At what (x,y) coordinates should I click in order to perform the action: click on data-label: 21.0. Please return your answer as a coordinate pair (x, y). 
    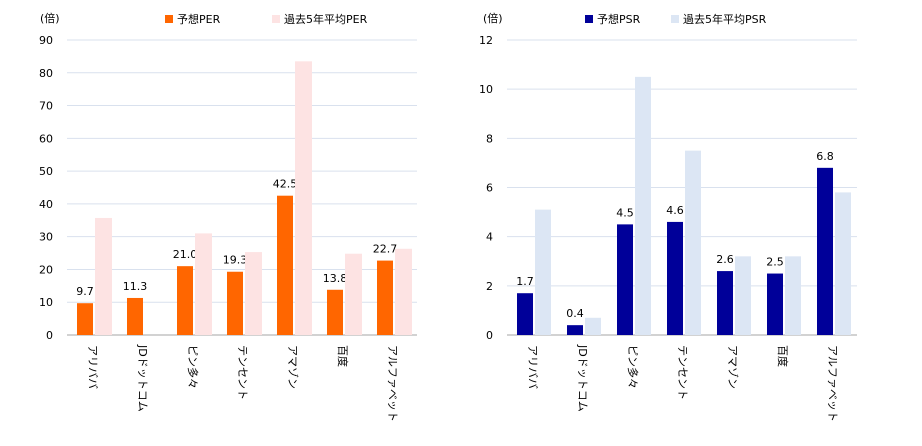
    Looking at the image, I should click on (185, 254).